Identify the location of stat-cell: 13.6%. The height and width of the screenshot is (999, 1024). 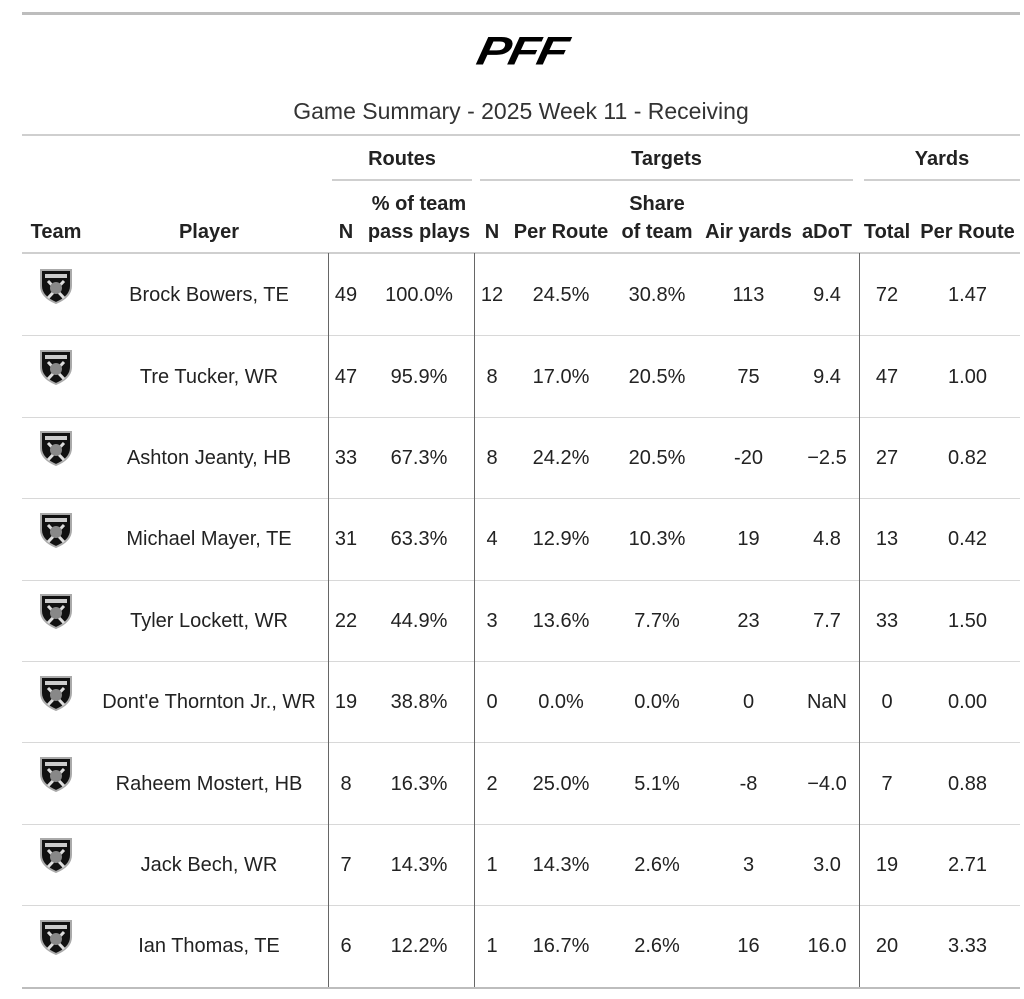
(561, 620).